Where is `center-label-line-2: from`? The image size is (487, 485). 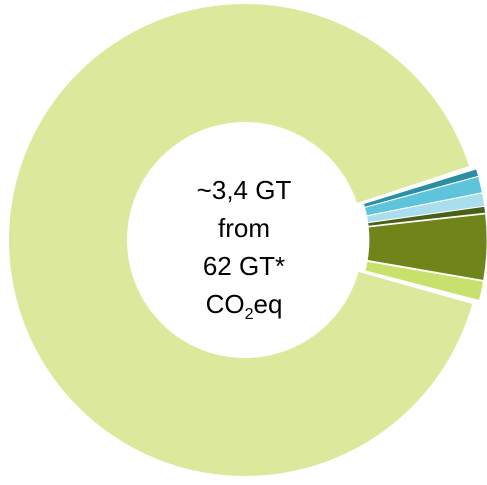 center-label-line-2: from is located at coordinates (244, 228).